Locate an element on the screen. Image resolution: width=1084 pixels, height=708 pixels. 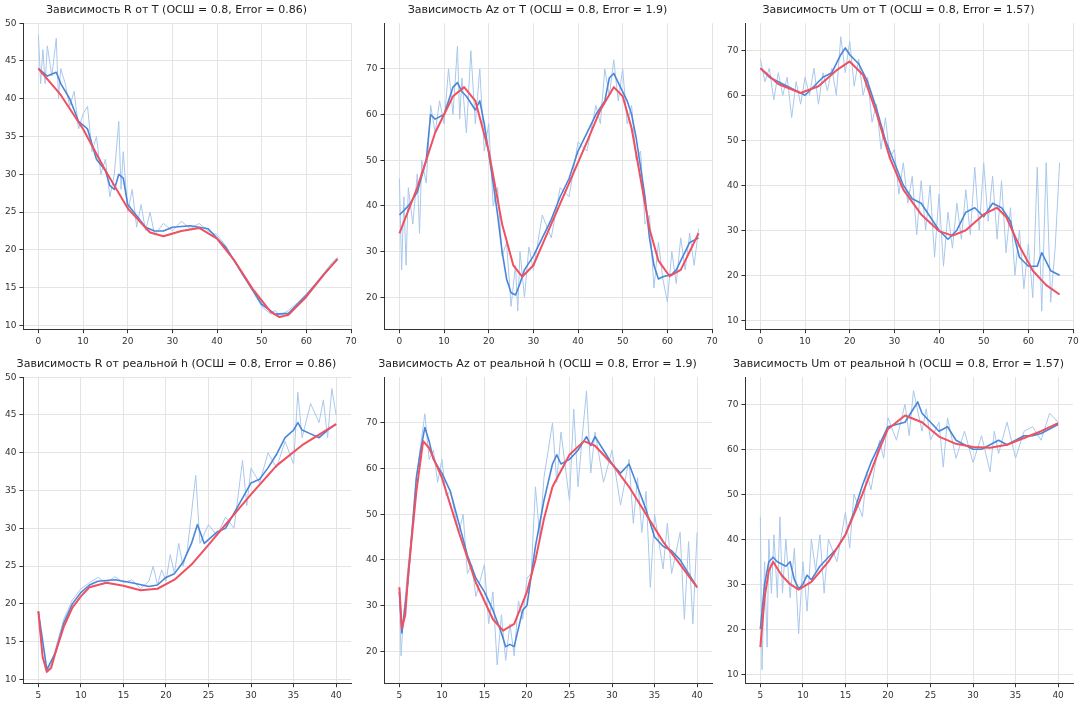
chart-title: Зависимость Az от реальной h (ОСШ = 0.8, Error = 1.9) is located at coordinates (537, 364).